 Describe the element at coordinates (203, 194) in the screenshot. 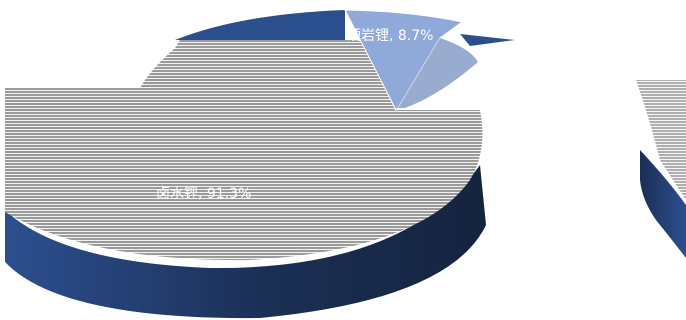

I see `label-brine-lithium: 卤水锂, 91.3%` at that location.